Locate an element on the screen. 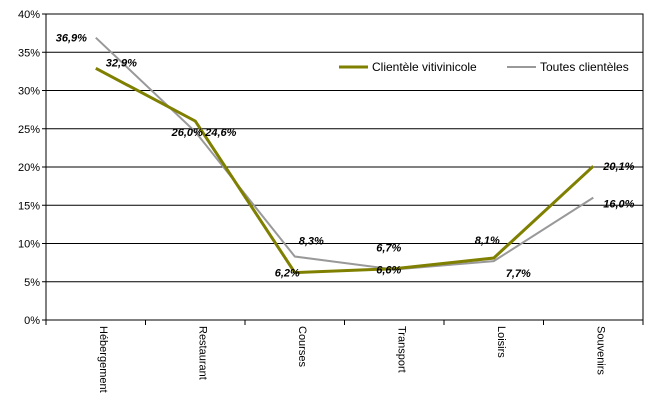  data-label: 8,3% is located at coordinates (311, 242).